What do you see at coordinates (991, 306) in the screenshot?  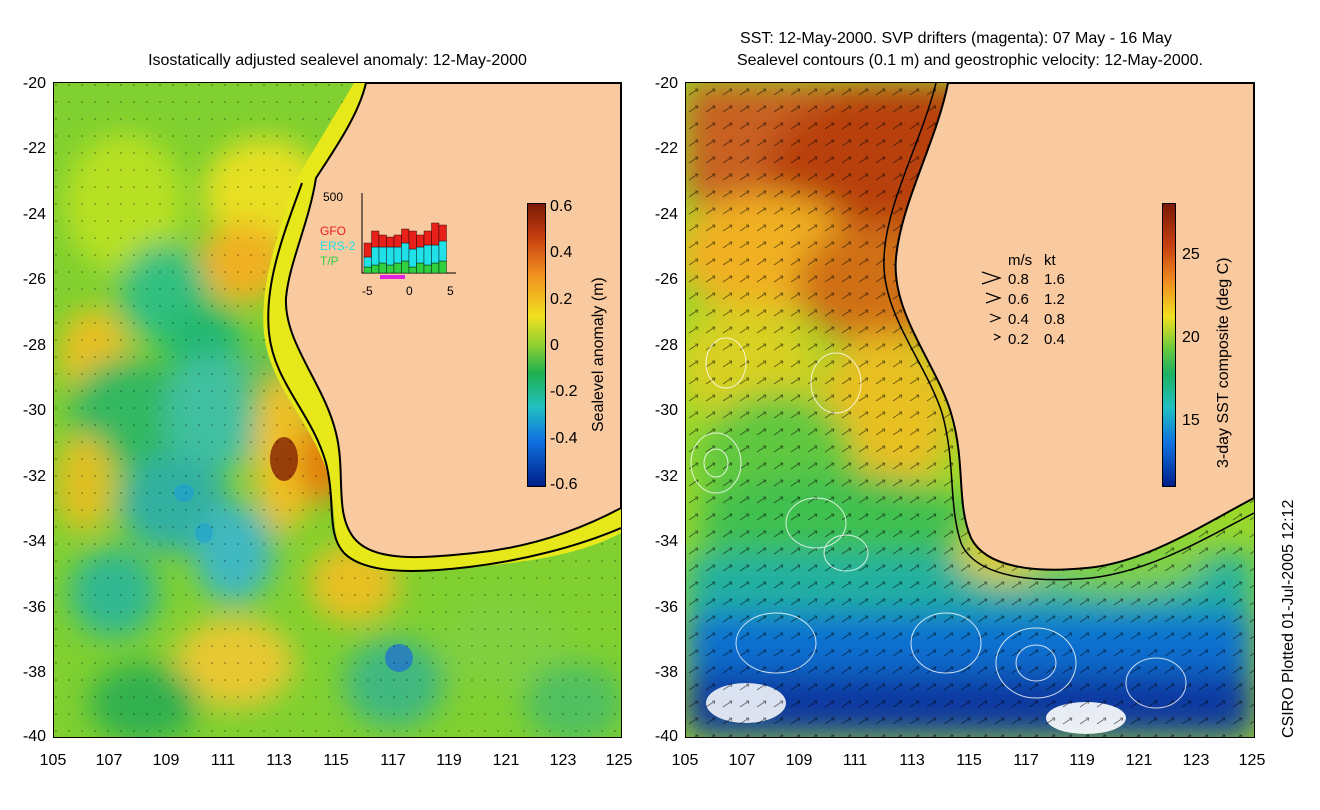 I see `velocity-arrows-icon` at bounding box center [991, 306].